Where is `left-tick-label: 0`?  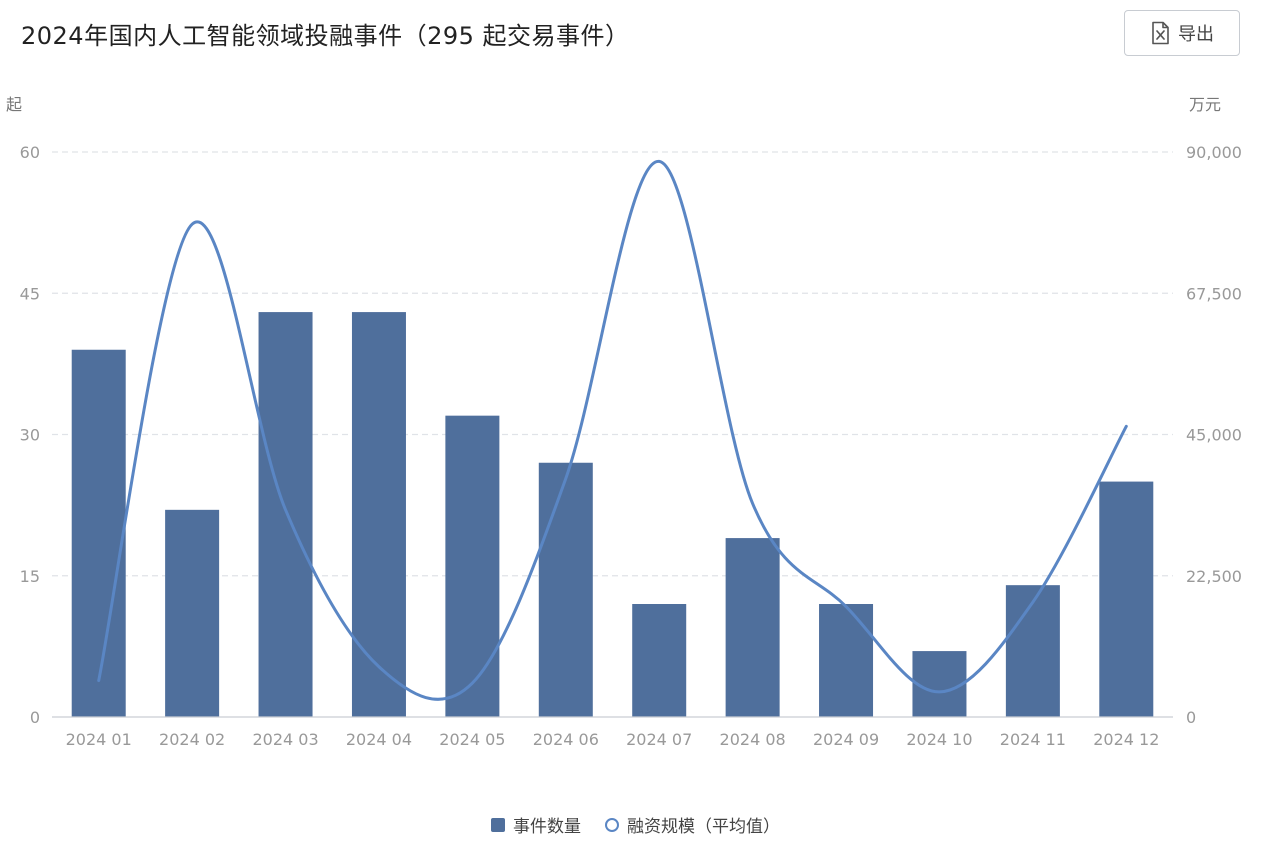
left-tick-label: 0 is located at coordinates (35, 717).